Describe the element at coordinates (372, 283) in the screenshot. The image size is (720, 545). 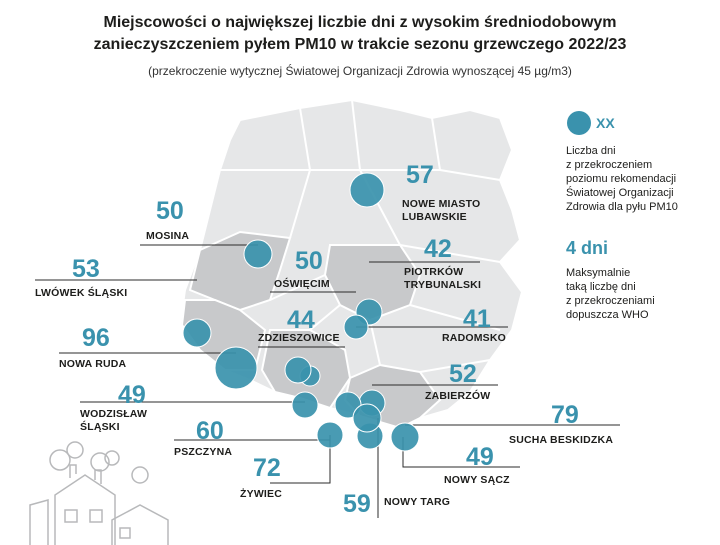
I see `region-central` at that location.